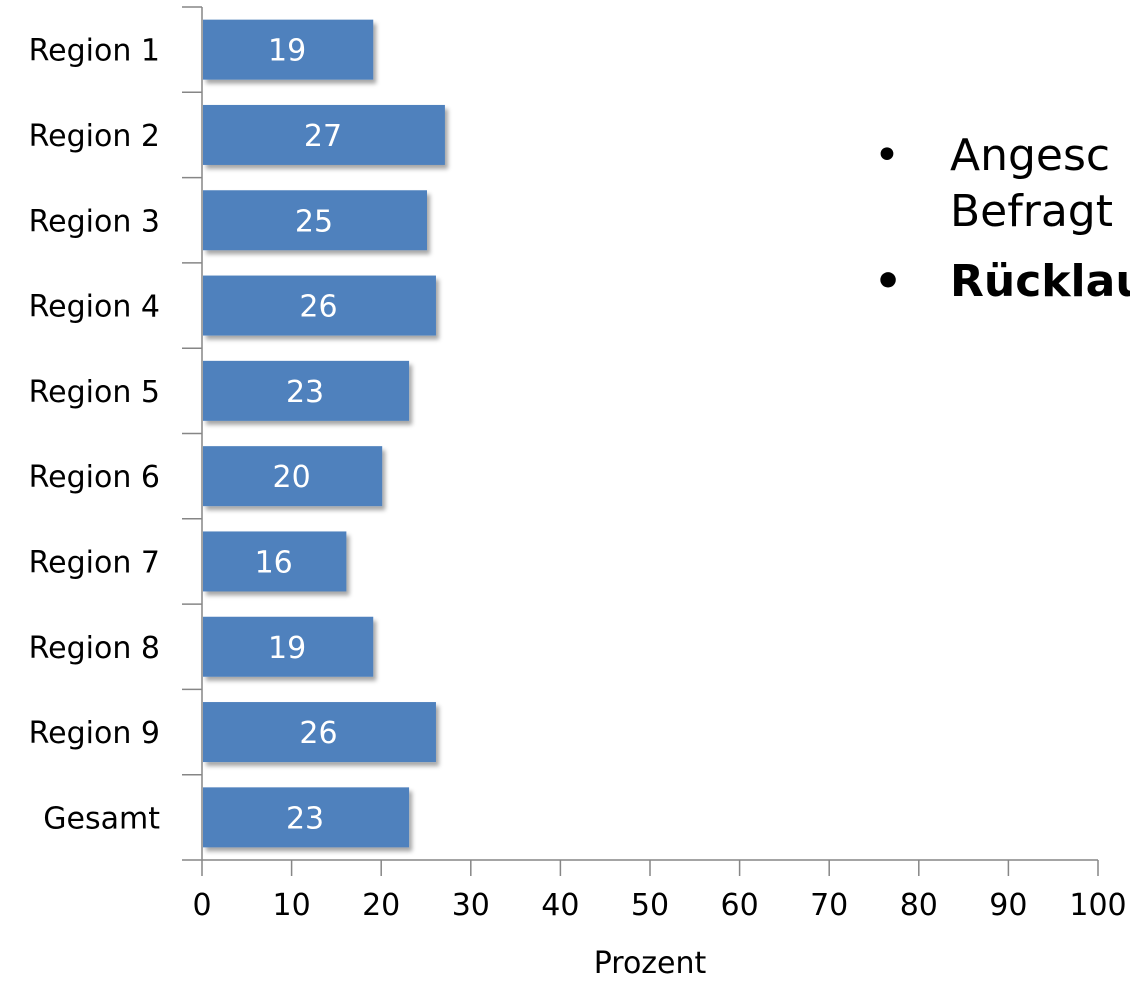 This screenshot has width=1130, height=991. I want to click on value-label: 27, so click(323, 136).